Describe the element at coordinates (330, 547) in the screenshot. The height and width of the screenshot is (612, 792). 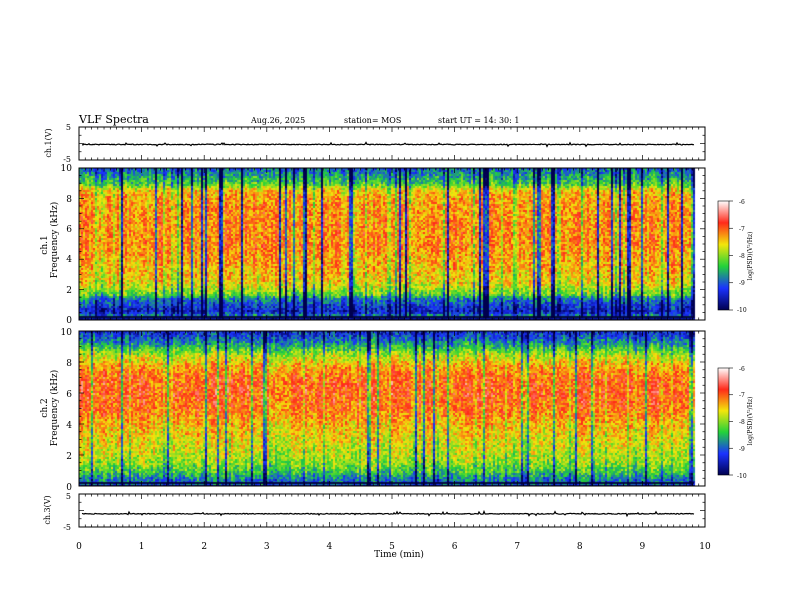
I see `xtick-label-4: 4` at that location.